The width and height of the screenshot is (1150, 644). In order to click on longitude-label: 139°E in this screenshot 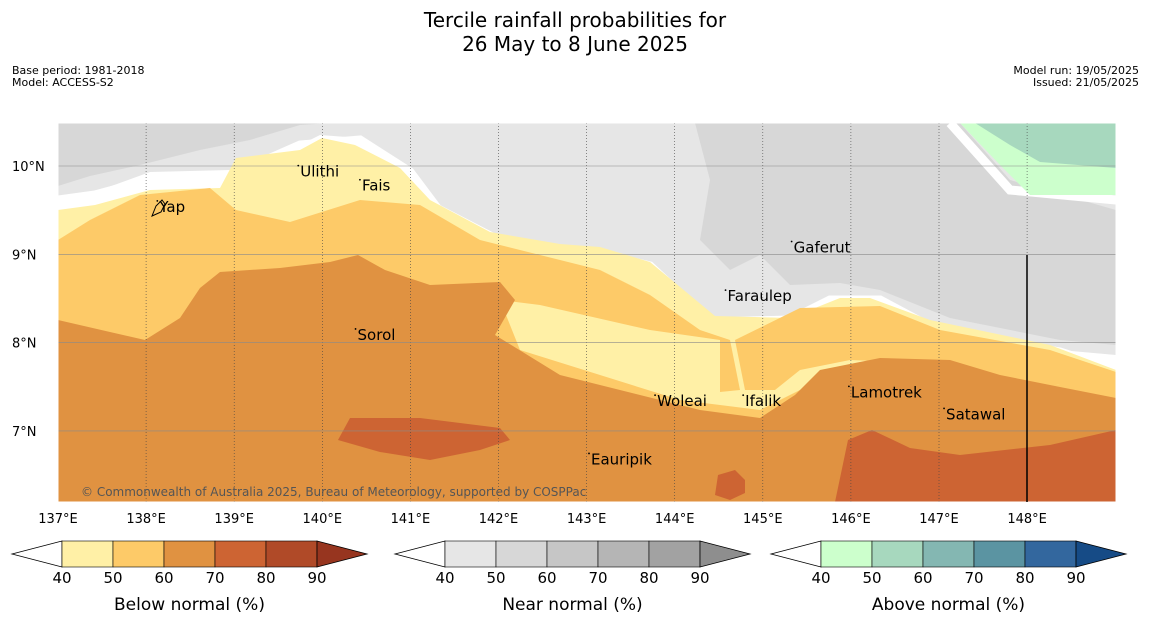, I will do `click(234, 519)`.